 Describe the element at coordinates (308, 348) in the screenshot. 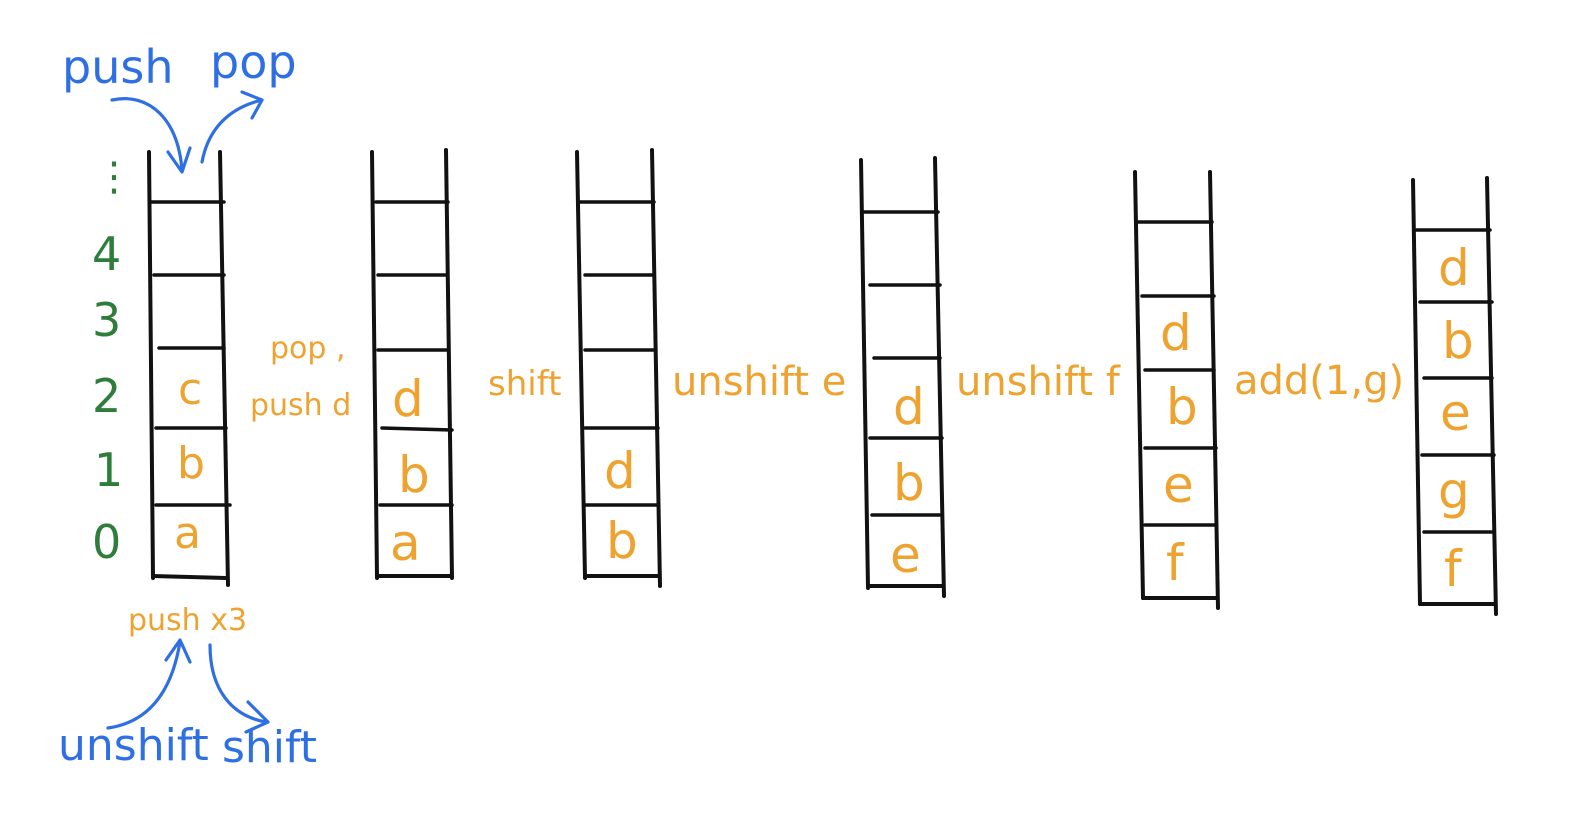

I see `step-pop-label: pop ,` at that location.